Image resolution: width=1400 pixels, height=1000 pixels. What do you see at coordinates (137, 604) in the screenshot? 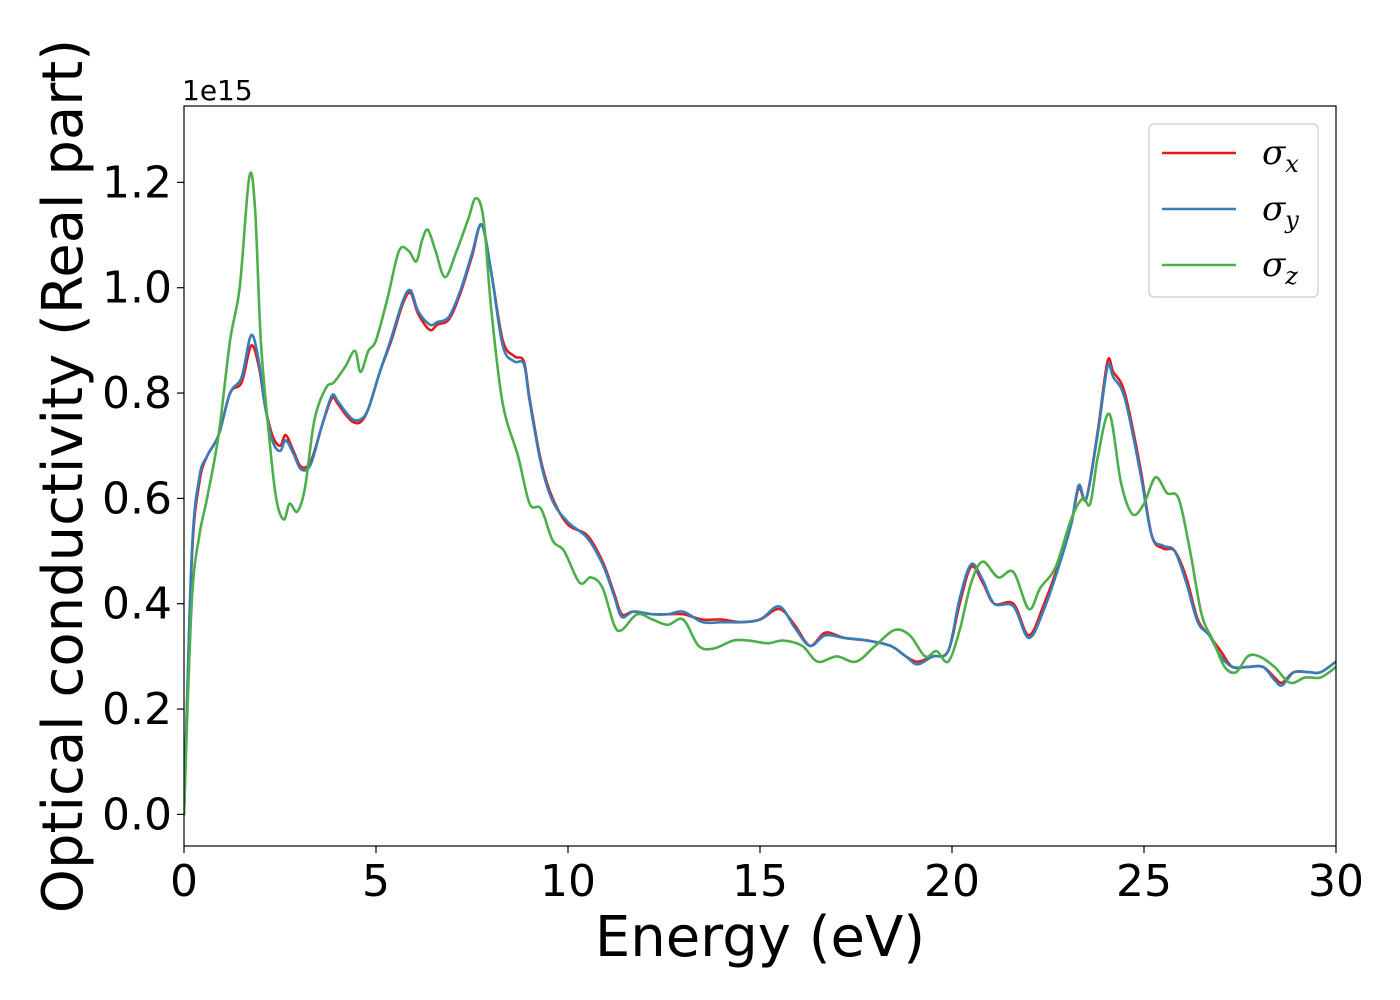
I see `y-tick-label: 0.4` at bounding box center [137, 604].